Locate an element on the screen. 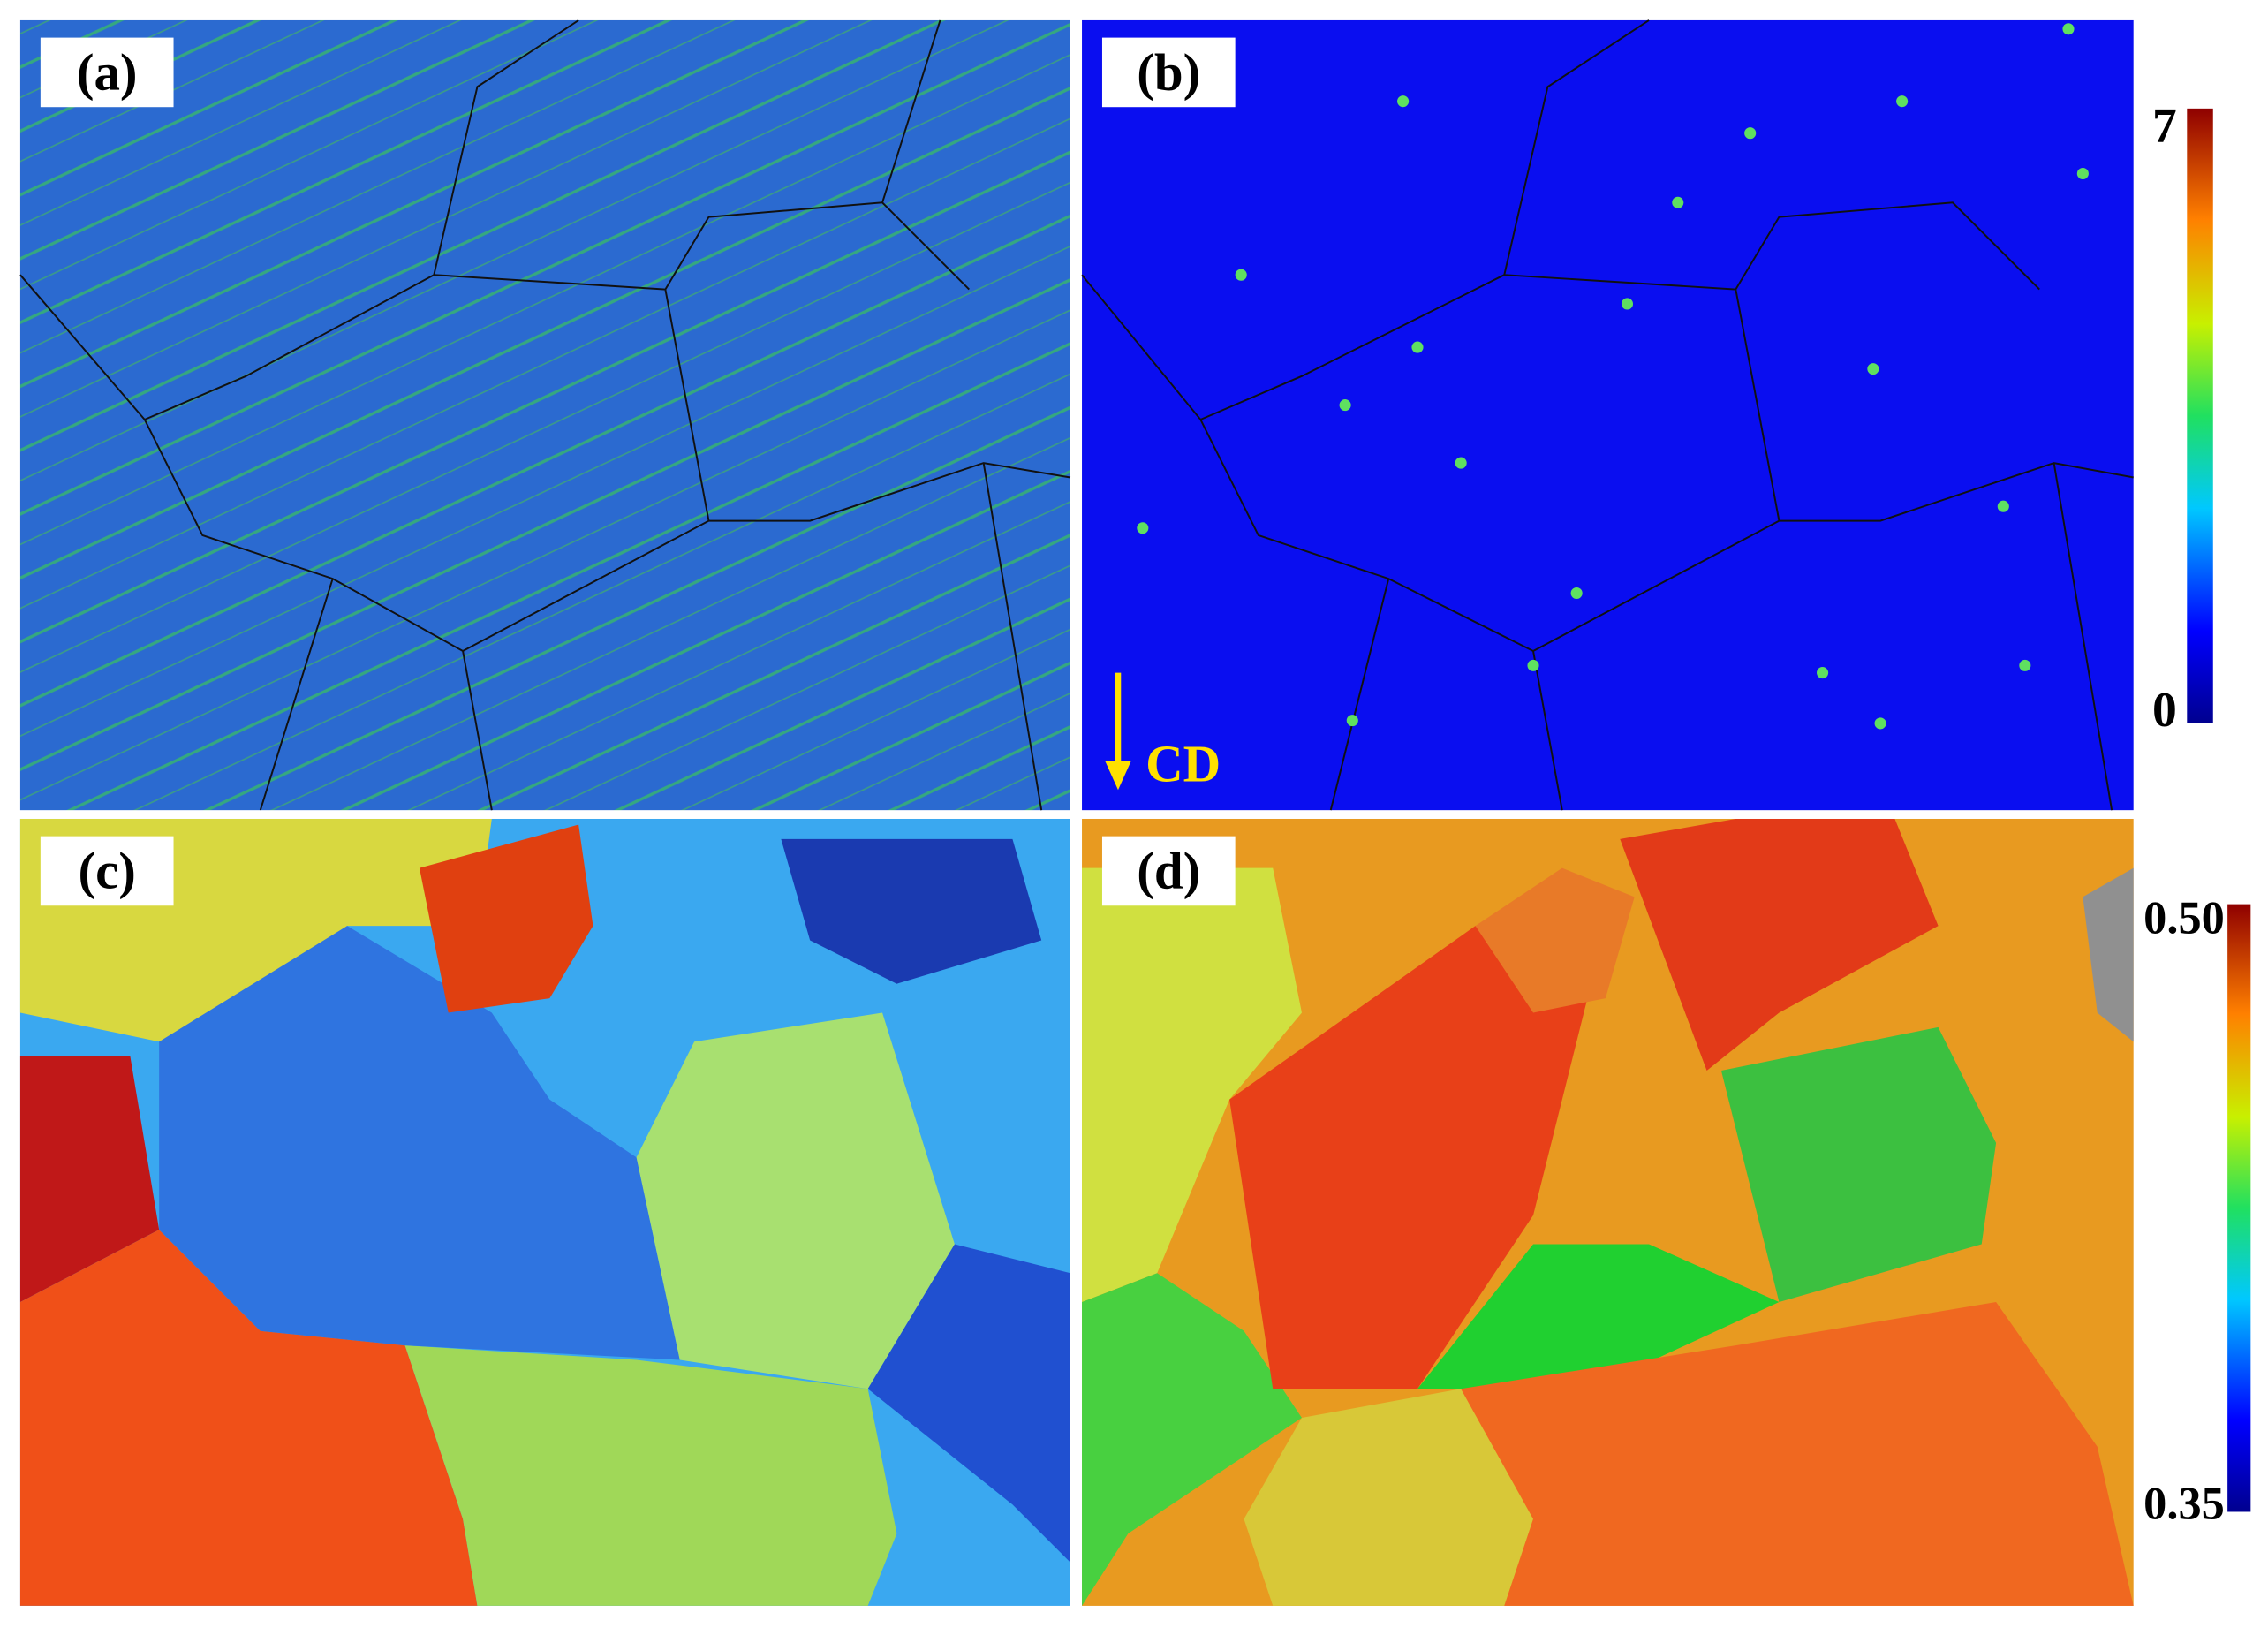 This screenshot has width=2268, height=1628. colorbar-max: 0.50 is located at coordinates (2184, 917).